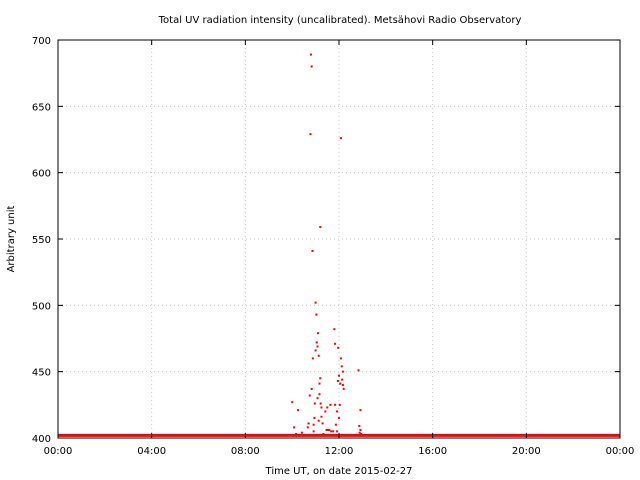  Describe the element at coordinates (526, 451) in the screenshot. I see `x-tick-label: 20:00` at that location.